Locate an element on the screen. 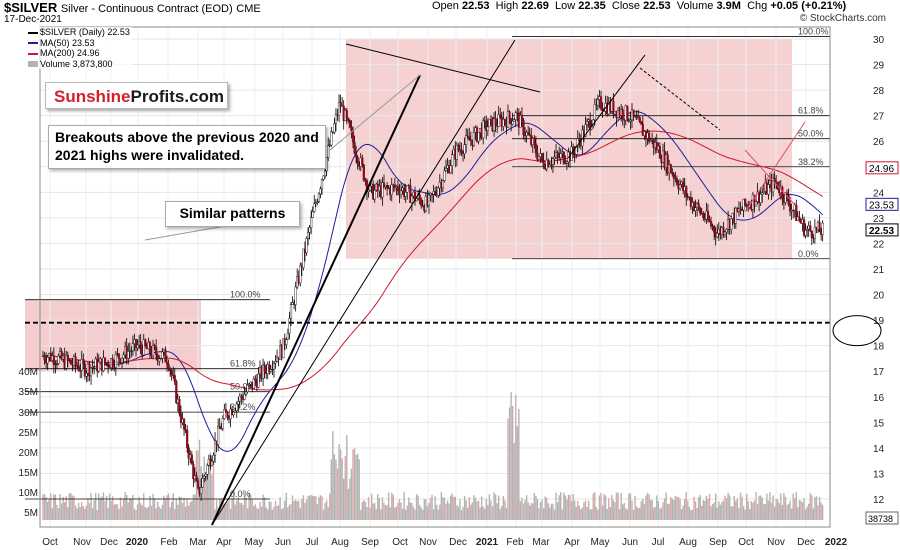 The width and height of the screenshot is (900, 550). similar-patterns-annotation: Similar patterns is located at coordinates (232, 214).